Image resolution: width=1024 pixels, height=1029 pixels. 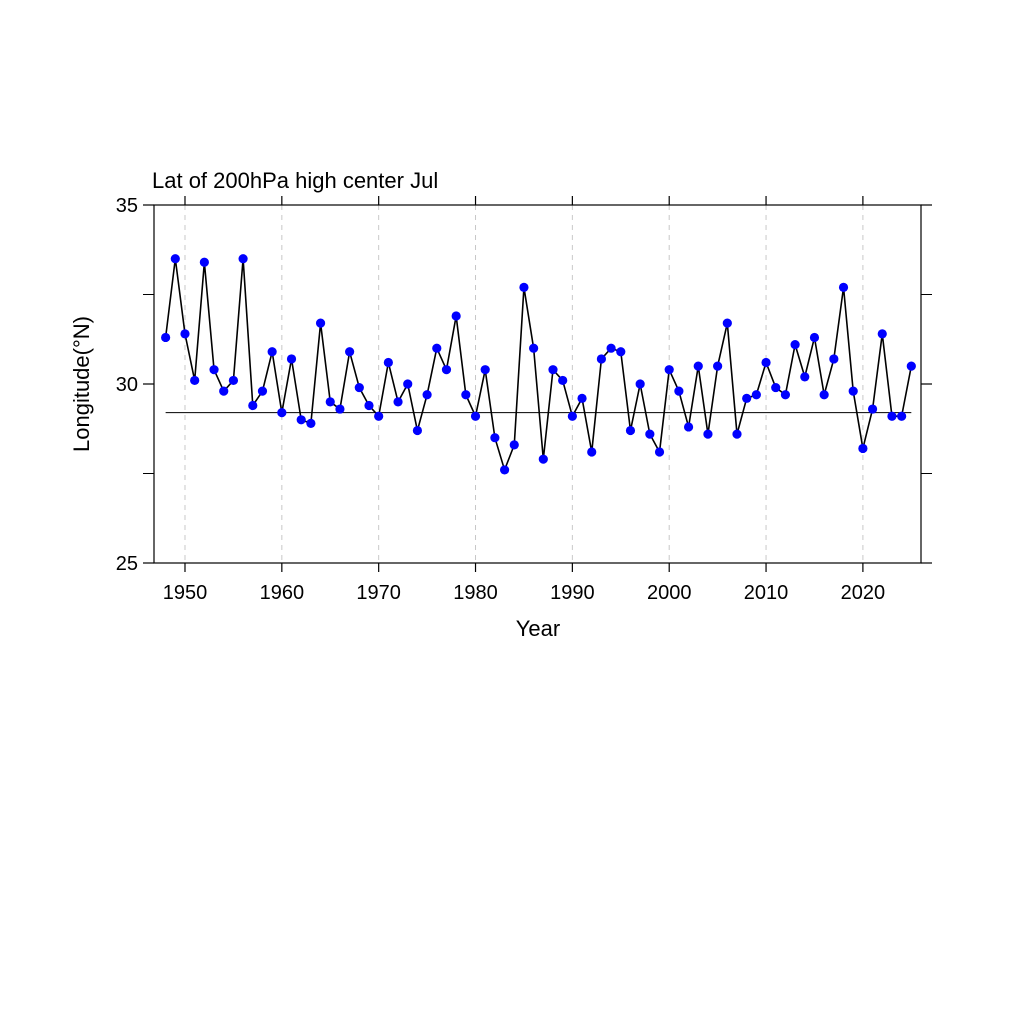 I want to click on x-tick-label: 2010, so click(x=766, y=593).